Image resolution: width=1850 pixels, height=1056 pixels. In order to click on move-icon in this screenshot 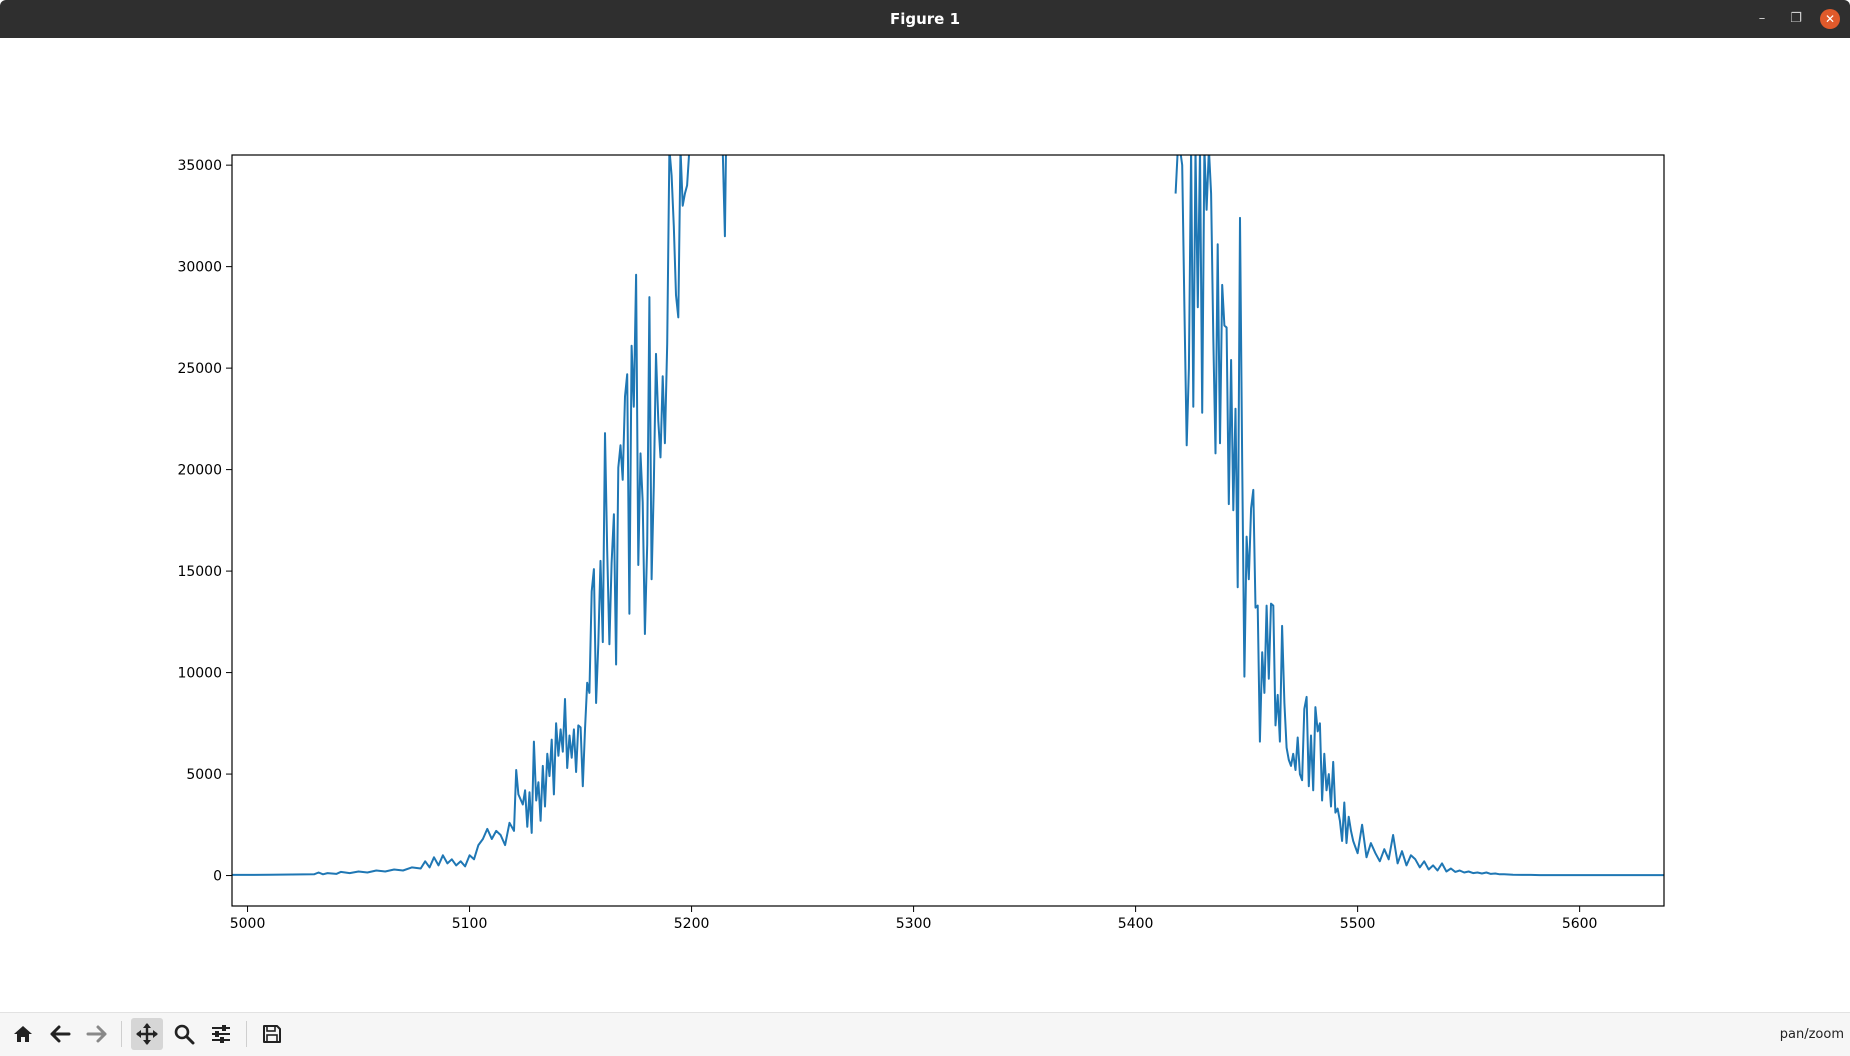, I will do `click(147, 1034)`.